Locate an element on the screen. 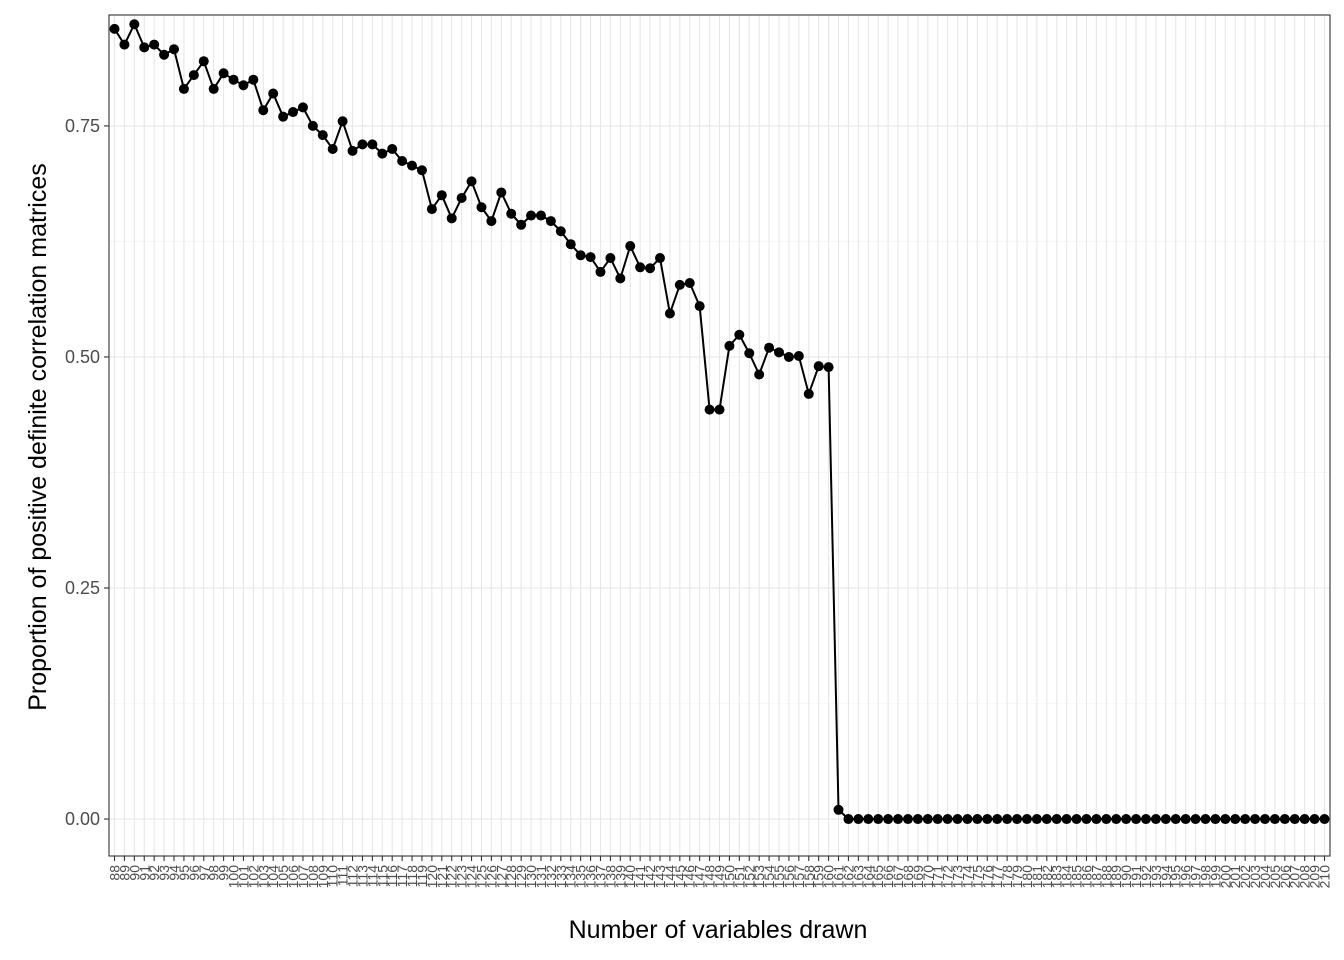 The width and height of the screenshot is (1344, 960). x-tick-label: 119 is located at coordinates (422, 876).